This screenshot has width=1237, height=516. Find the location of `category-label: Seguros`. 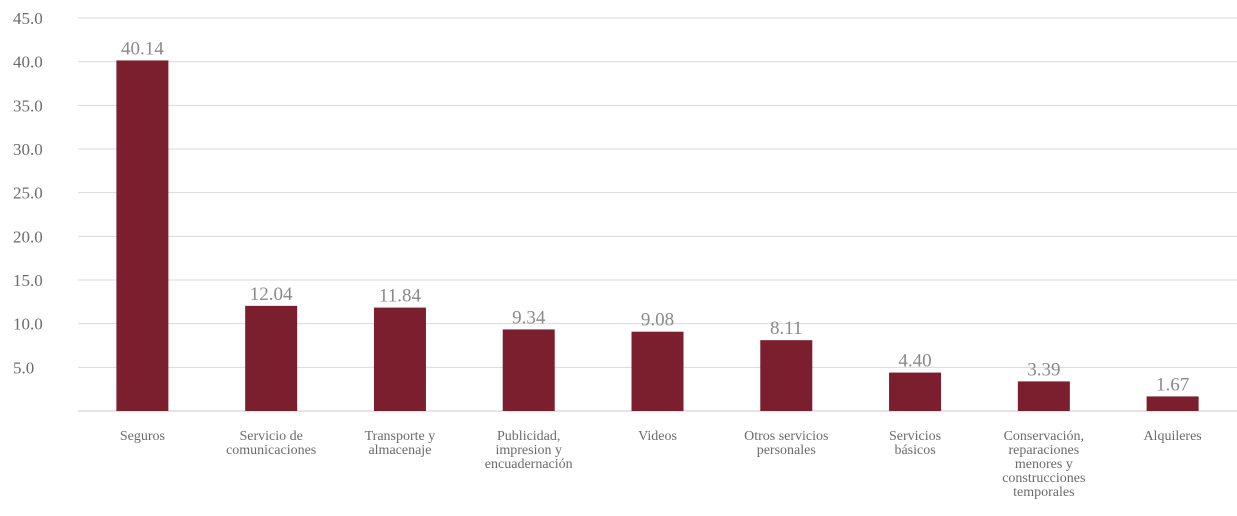

category-label: Seguros is located at coordinates (142, 436).